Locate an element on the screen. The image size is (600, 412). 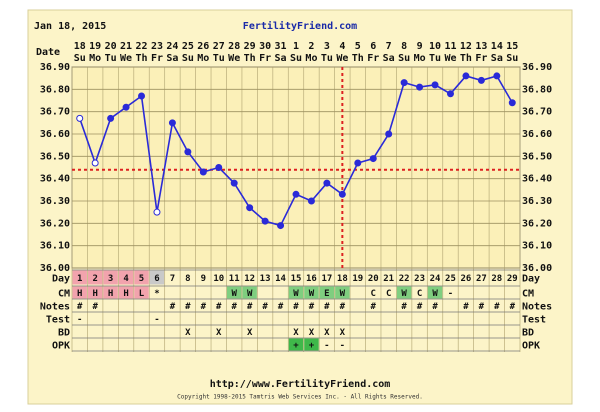
row-label: BD is located at coordinates (64, 333).